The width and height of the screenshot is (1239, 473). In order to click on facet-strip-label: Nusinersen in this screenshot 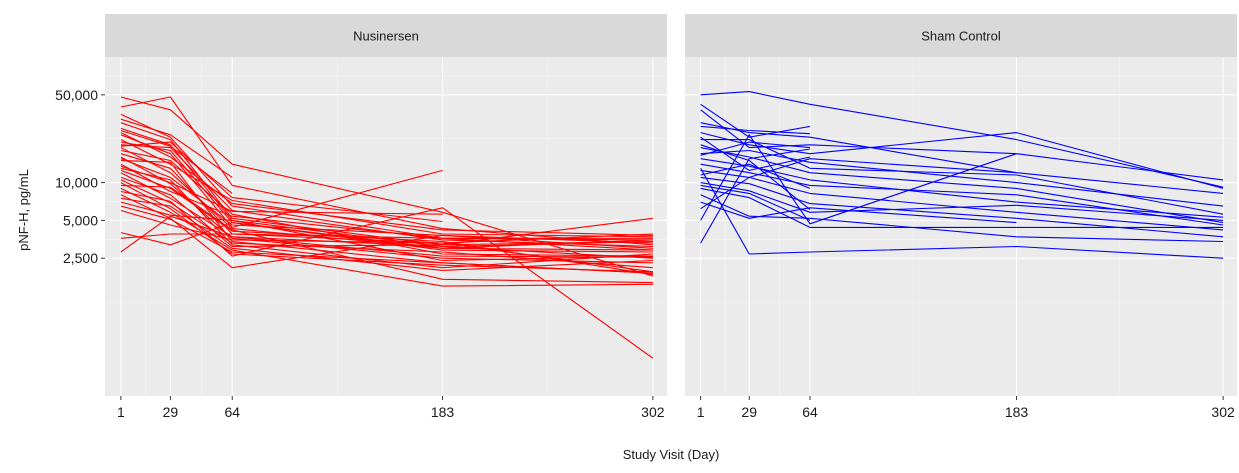, I will do `click(386, 36)`.